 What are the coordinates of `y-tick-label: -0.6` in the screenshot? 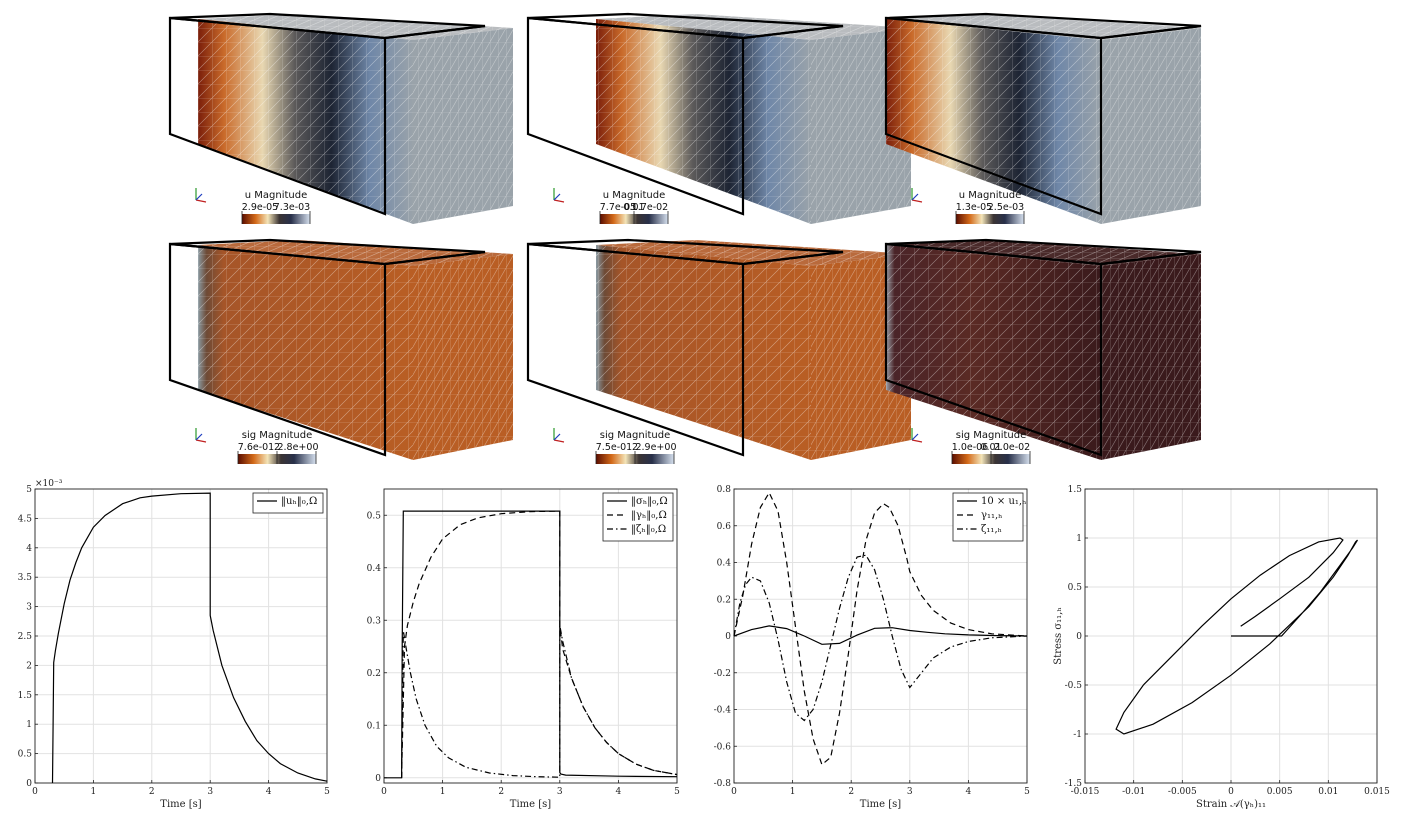 It's located at (723, 747).